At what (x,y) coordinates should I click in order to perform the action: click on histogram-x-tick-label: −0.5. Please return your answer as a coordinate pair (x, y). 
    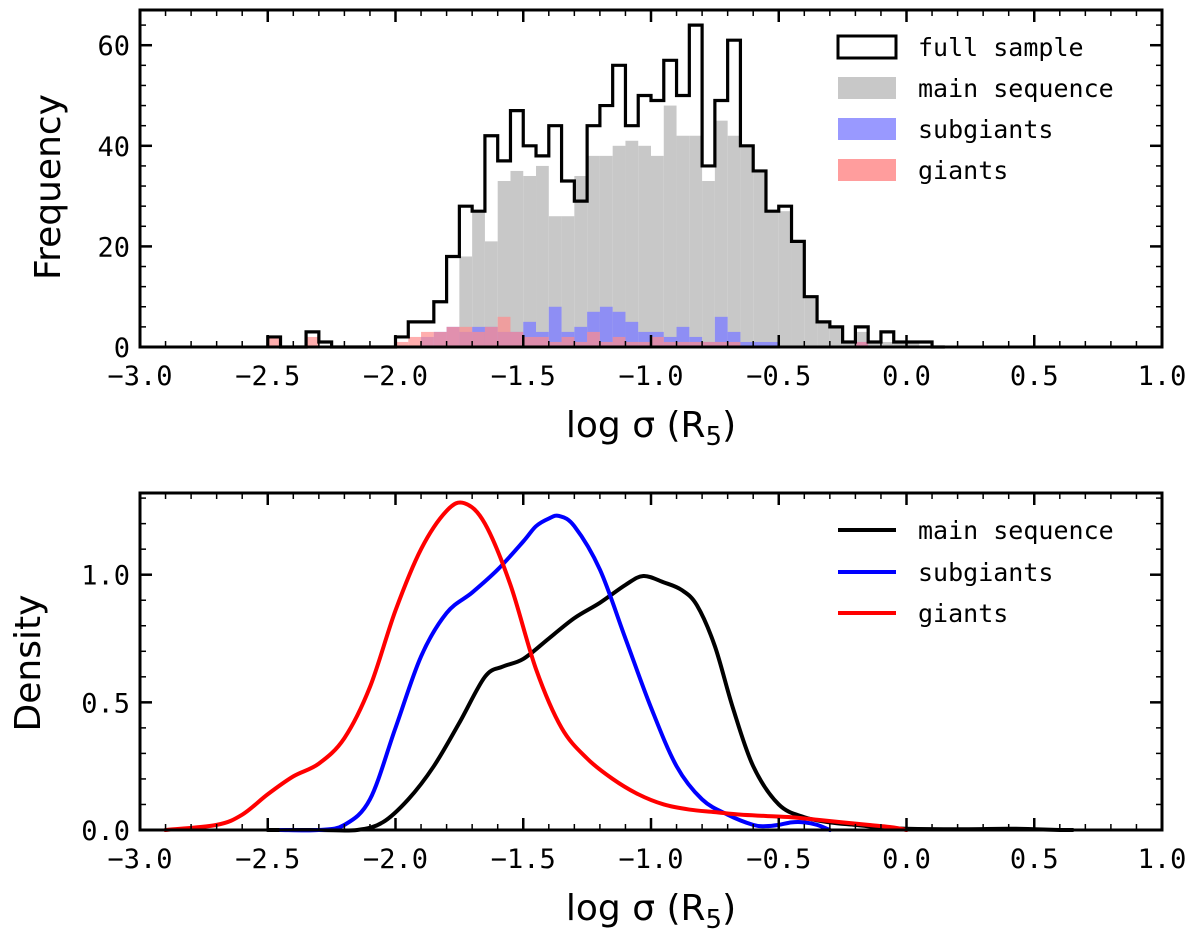
    Looking at the image, I should click on (778, 376).